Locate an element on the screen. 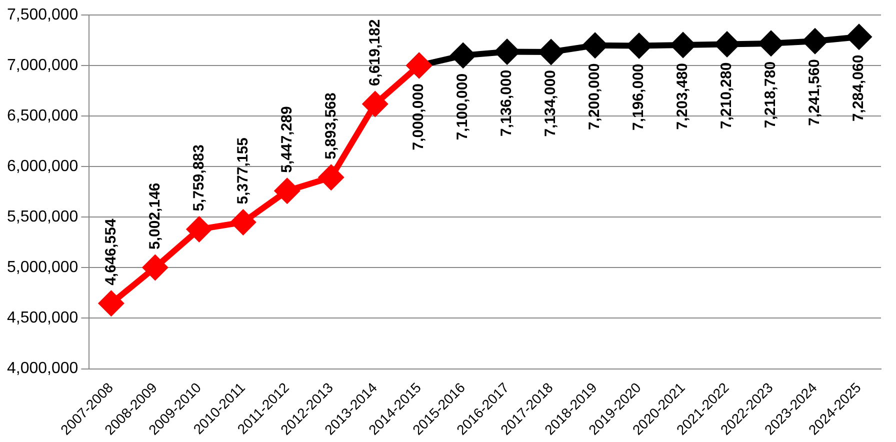 The image size is (896, 442). annotation: 5,377,155 is located at coordinates (243, 170).